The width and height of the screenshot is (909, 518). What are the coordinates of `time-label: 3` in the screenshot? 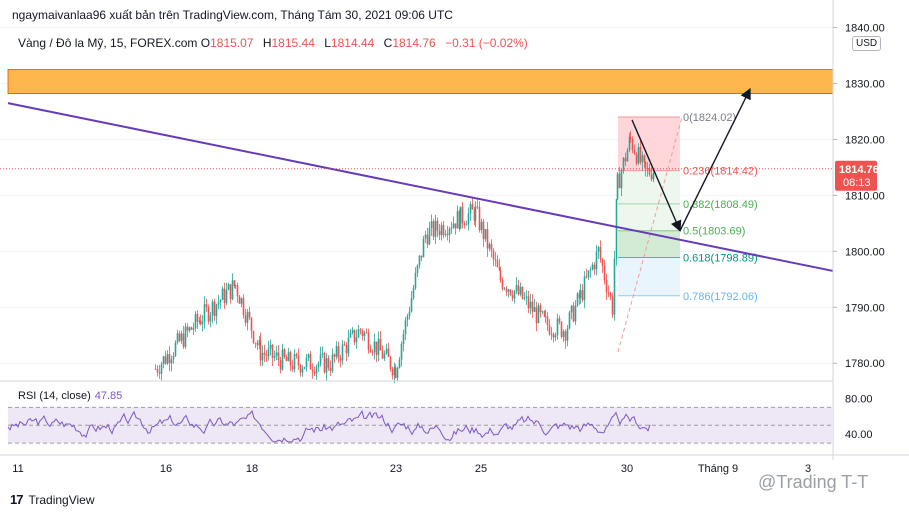 It's located at (808, 469).